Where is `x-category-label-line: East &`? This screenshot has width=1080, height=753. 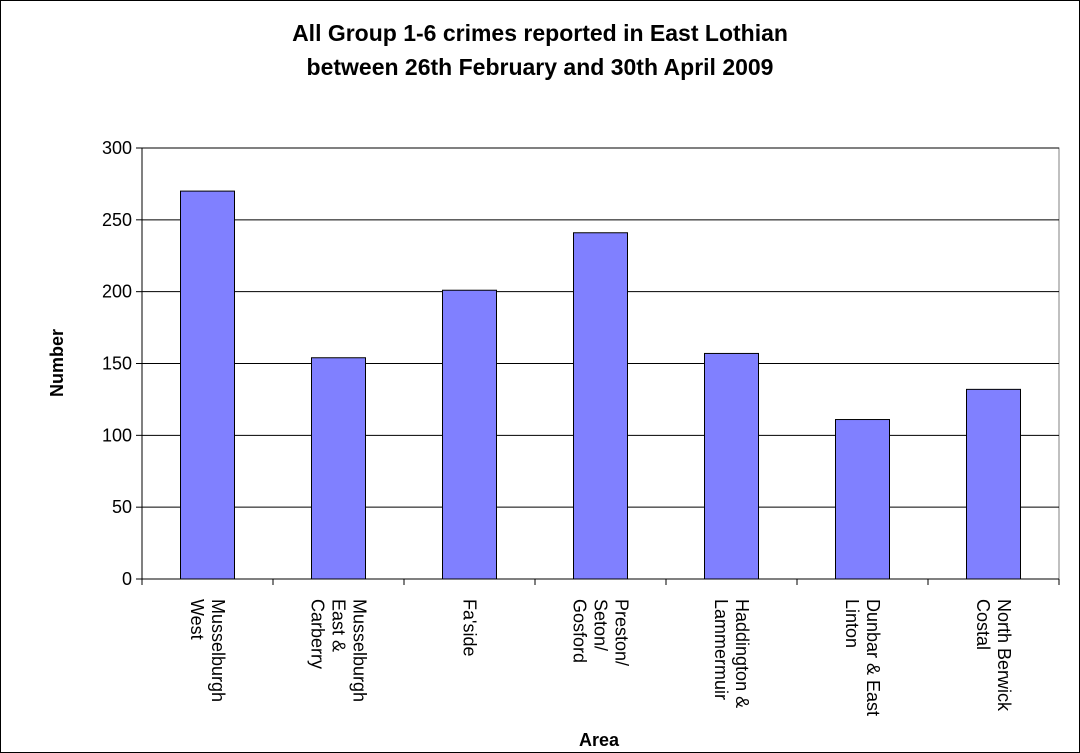
x-category-label-line: East & is located at coordinates (339, 625).